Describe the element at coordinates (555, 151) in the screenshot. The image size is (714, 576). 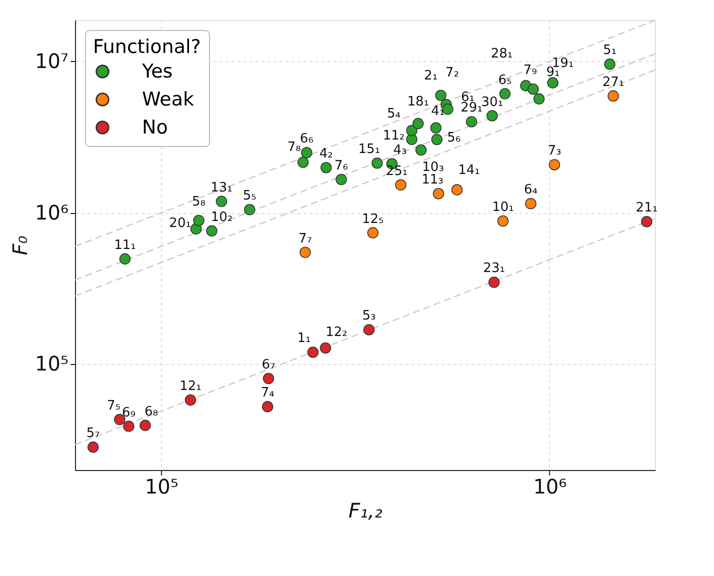
I see `annotation: 7₃` at that location.